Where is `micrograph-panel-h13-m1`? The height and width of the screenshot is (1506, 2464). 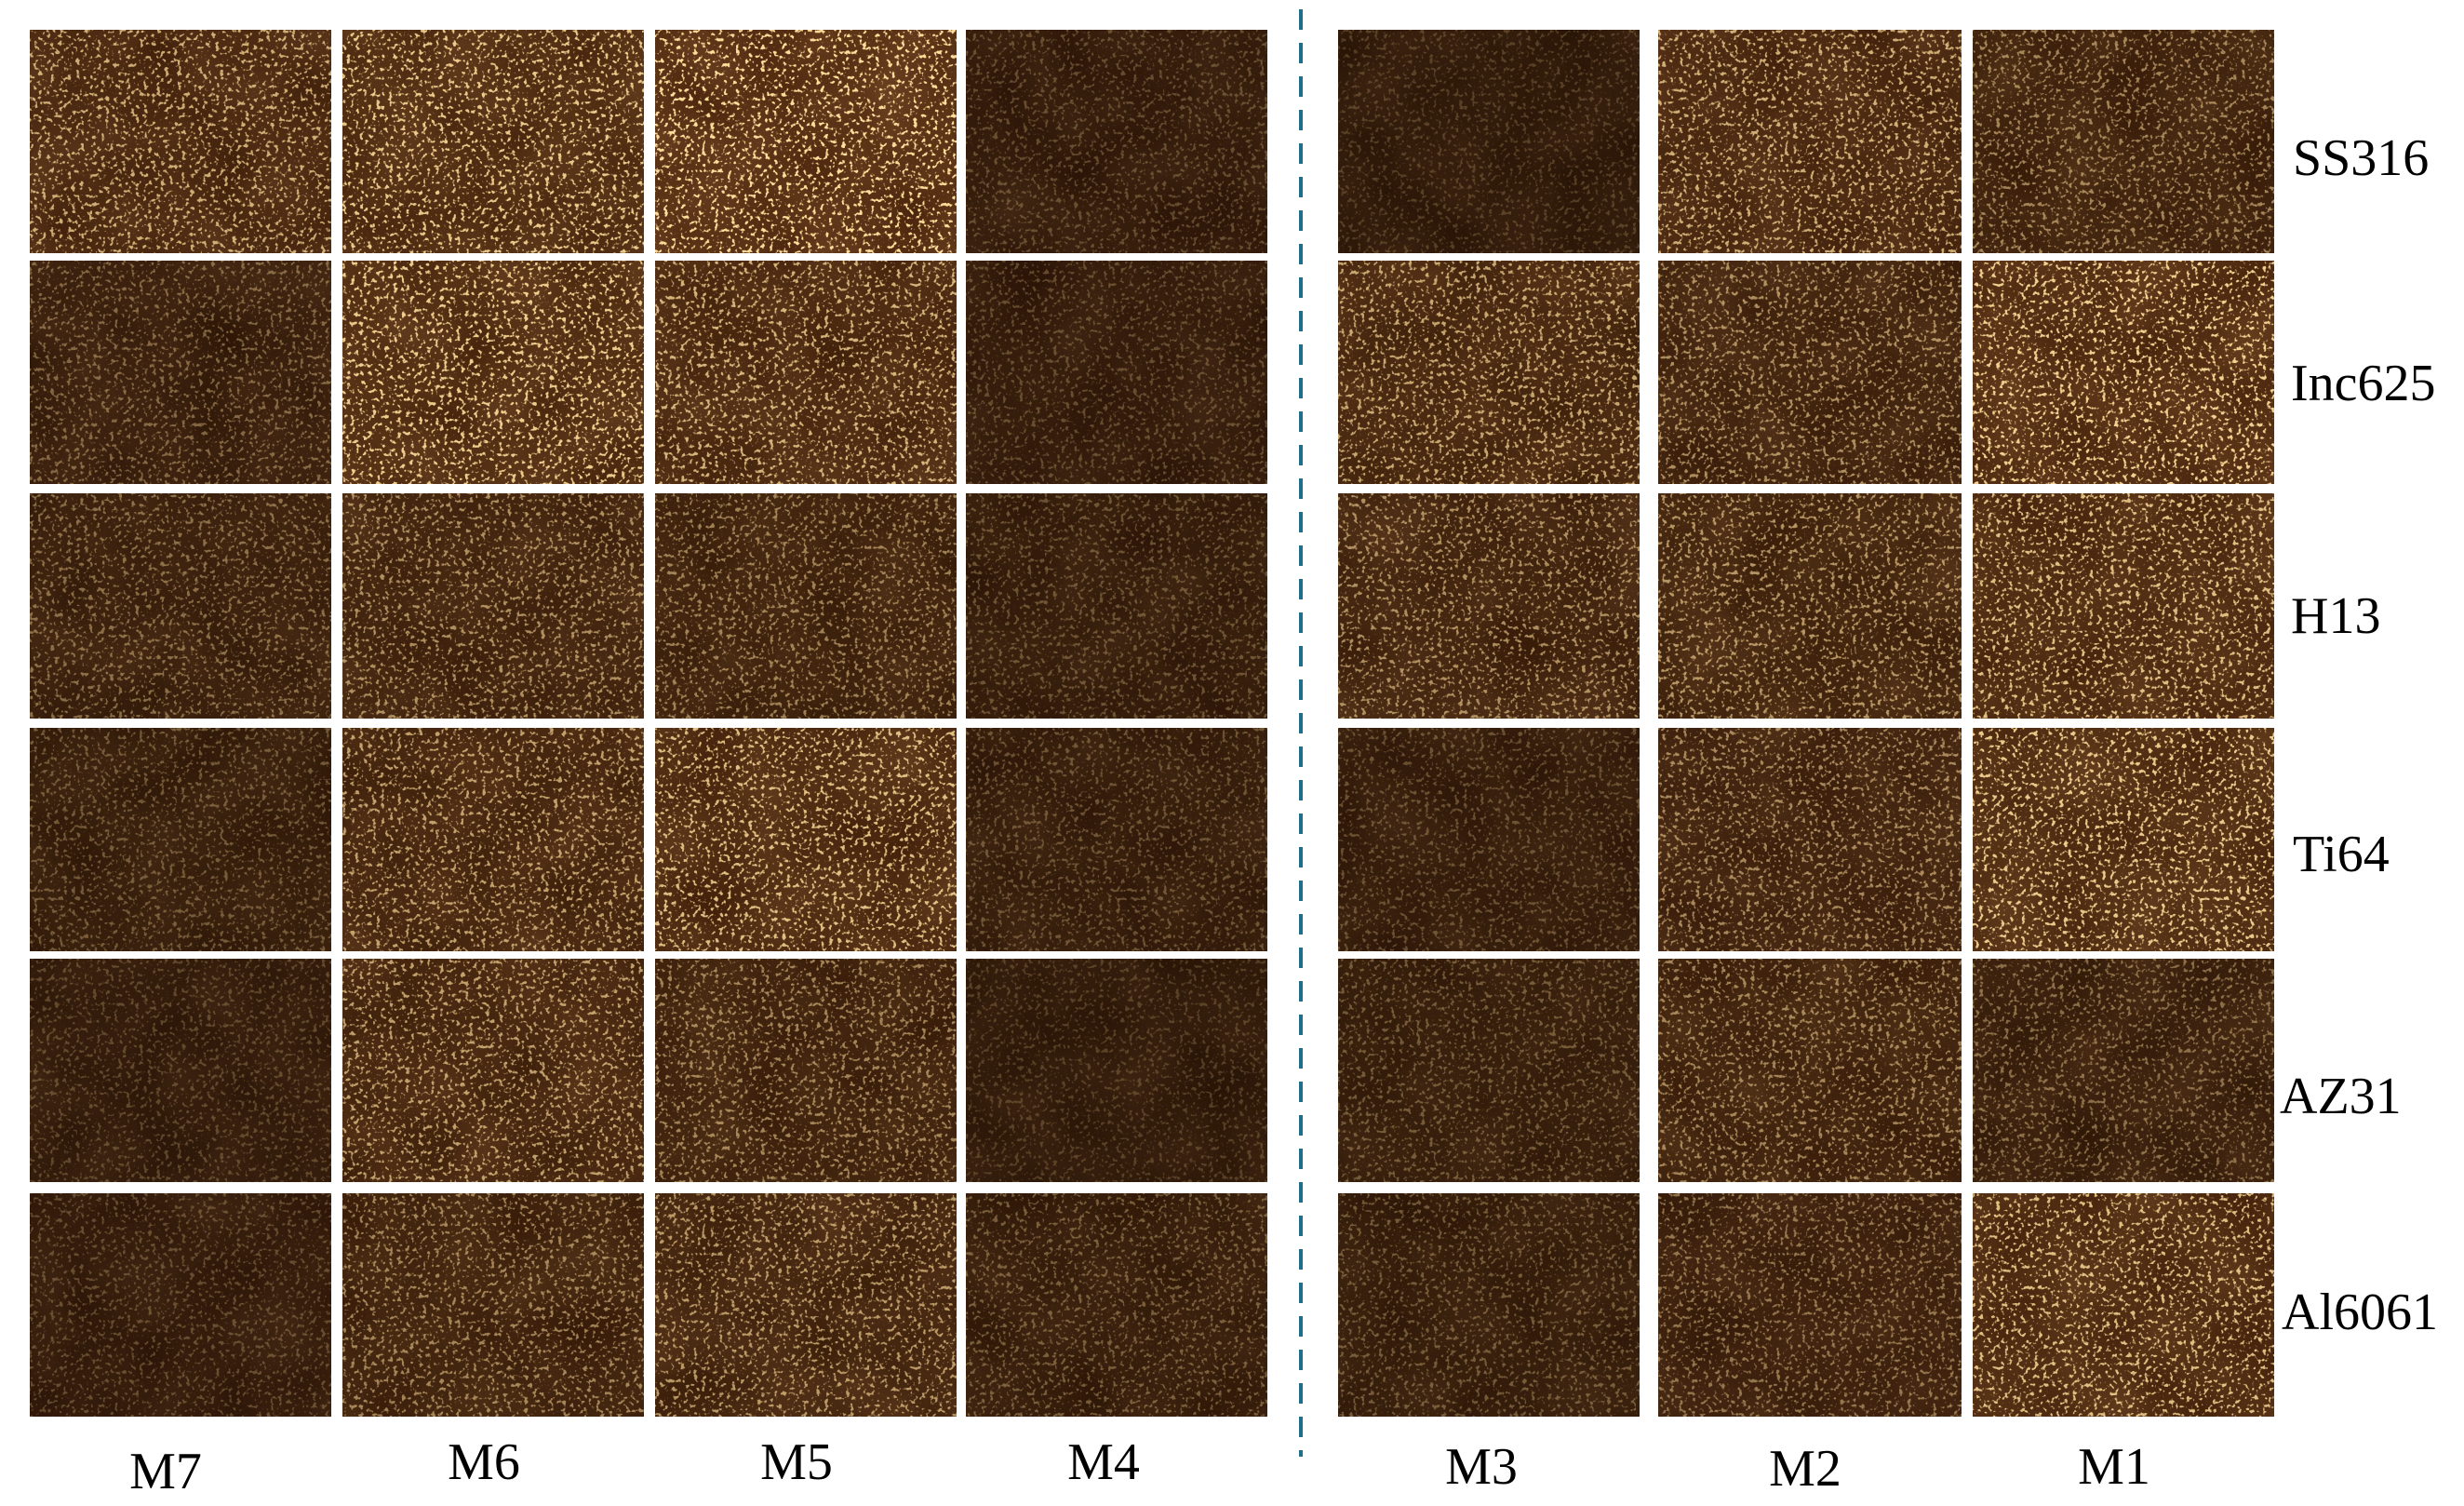 micrograph-panel-h13-m1 is located at coordinates (2123, 606).